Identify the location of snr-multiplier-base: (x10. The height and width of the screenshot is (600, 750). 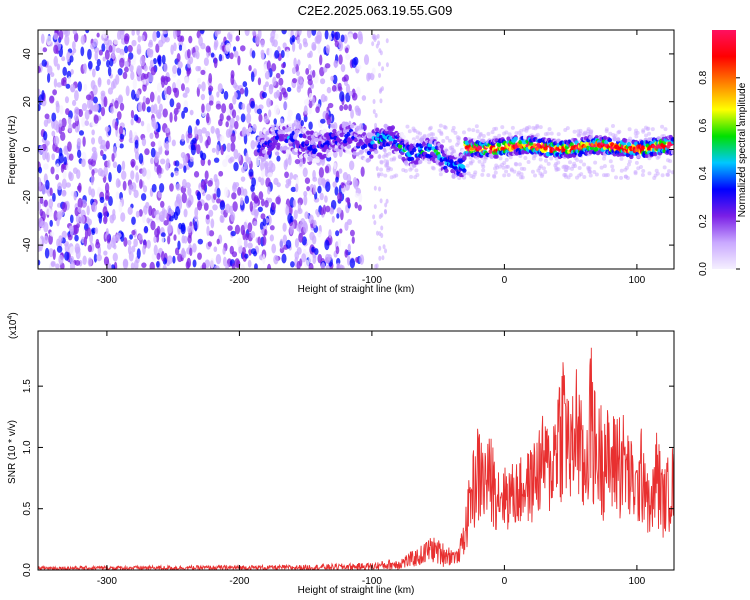
(13, 329).